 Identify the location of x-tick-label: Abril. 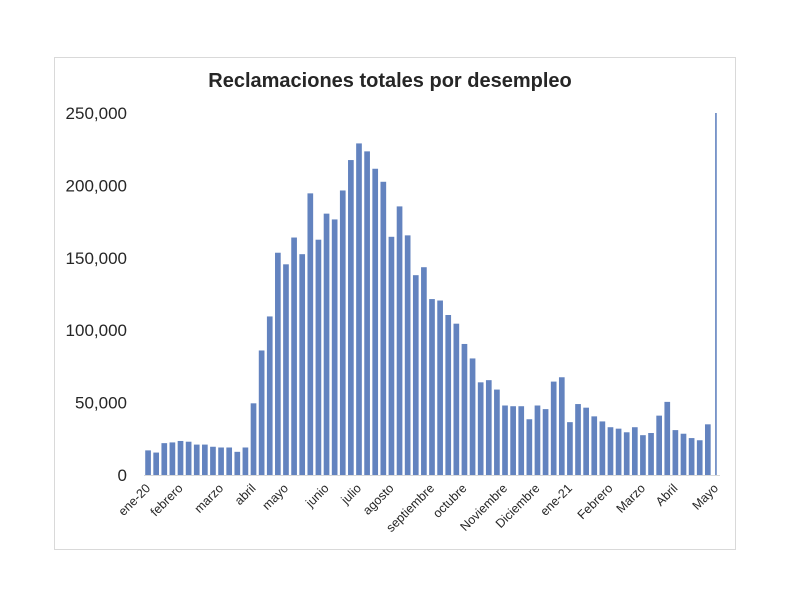
(667, 495).